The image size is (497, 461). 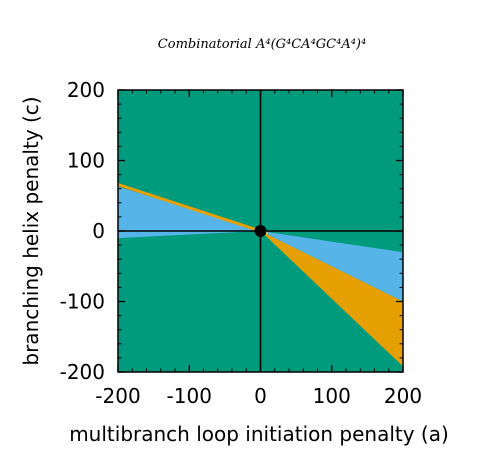 I want to click on y-tick-label: 100, so click(x=86, y=161).